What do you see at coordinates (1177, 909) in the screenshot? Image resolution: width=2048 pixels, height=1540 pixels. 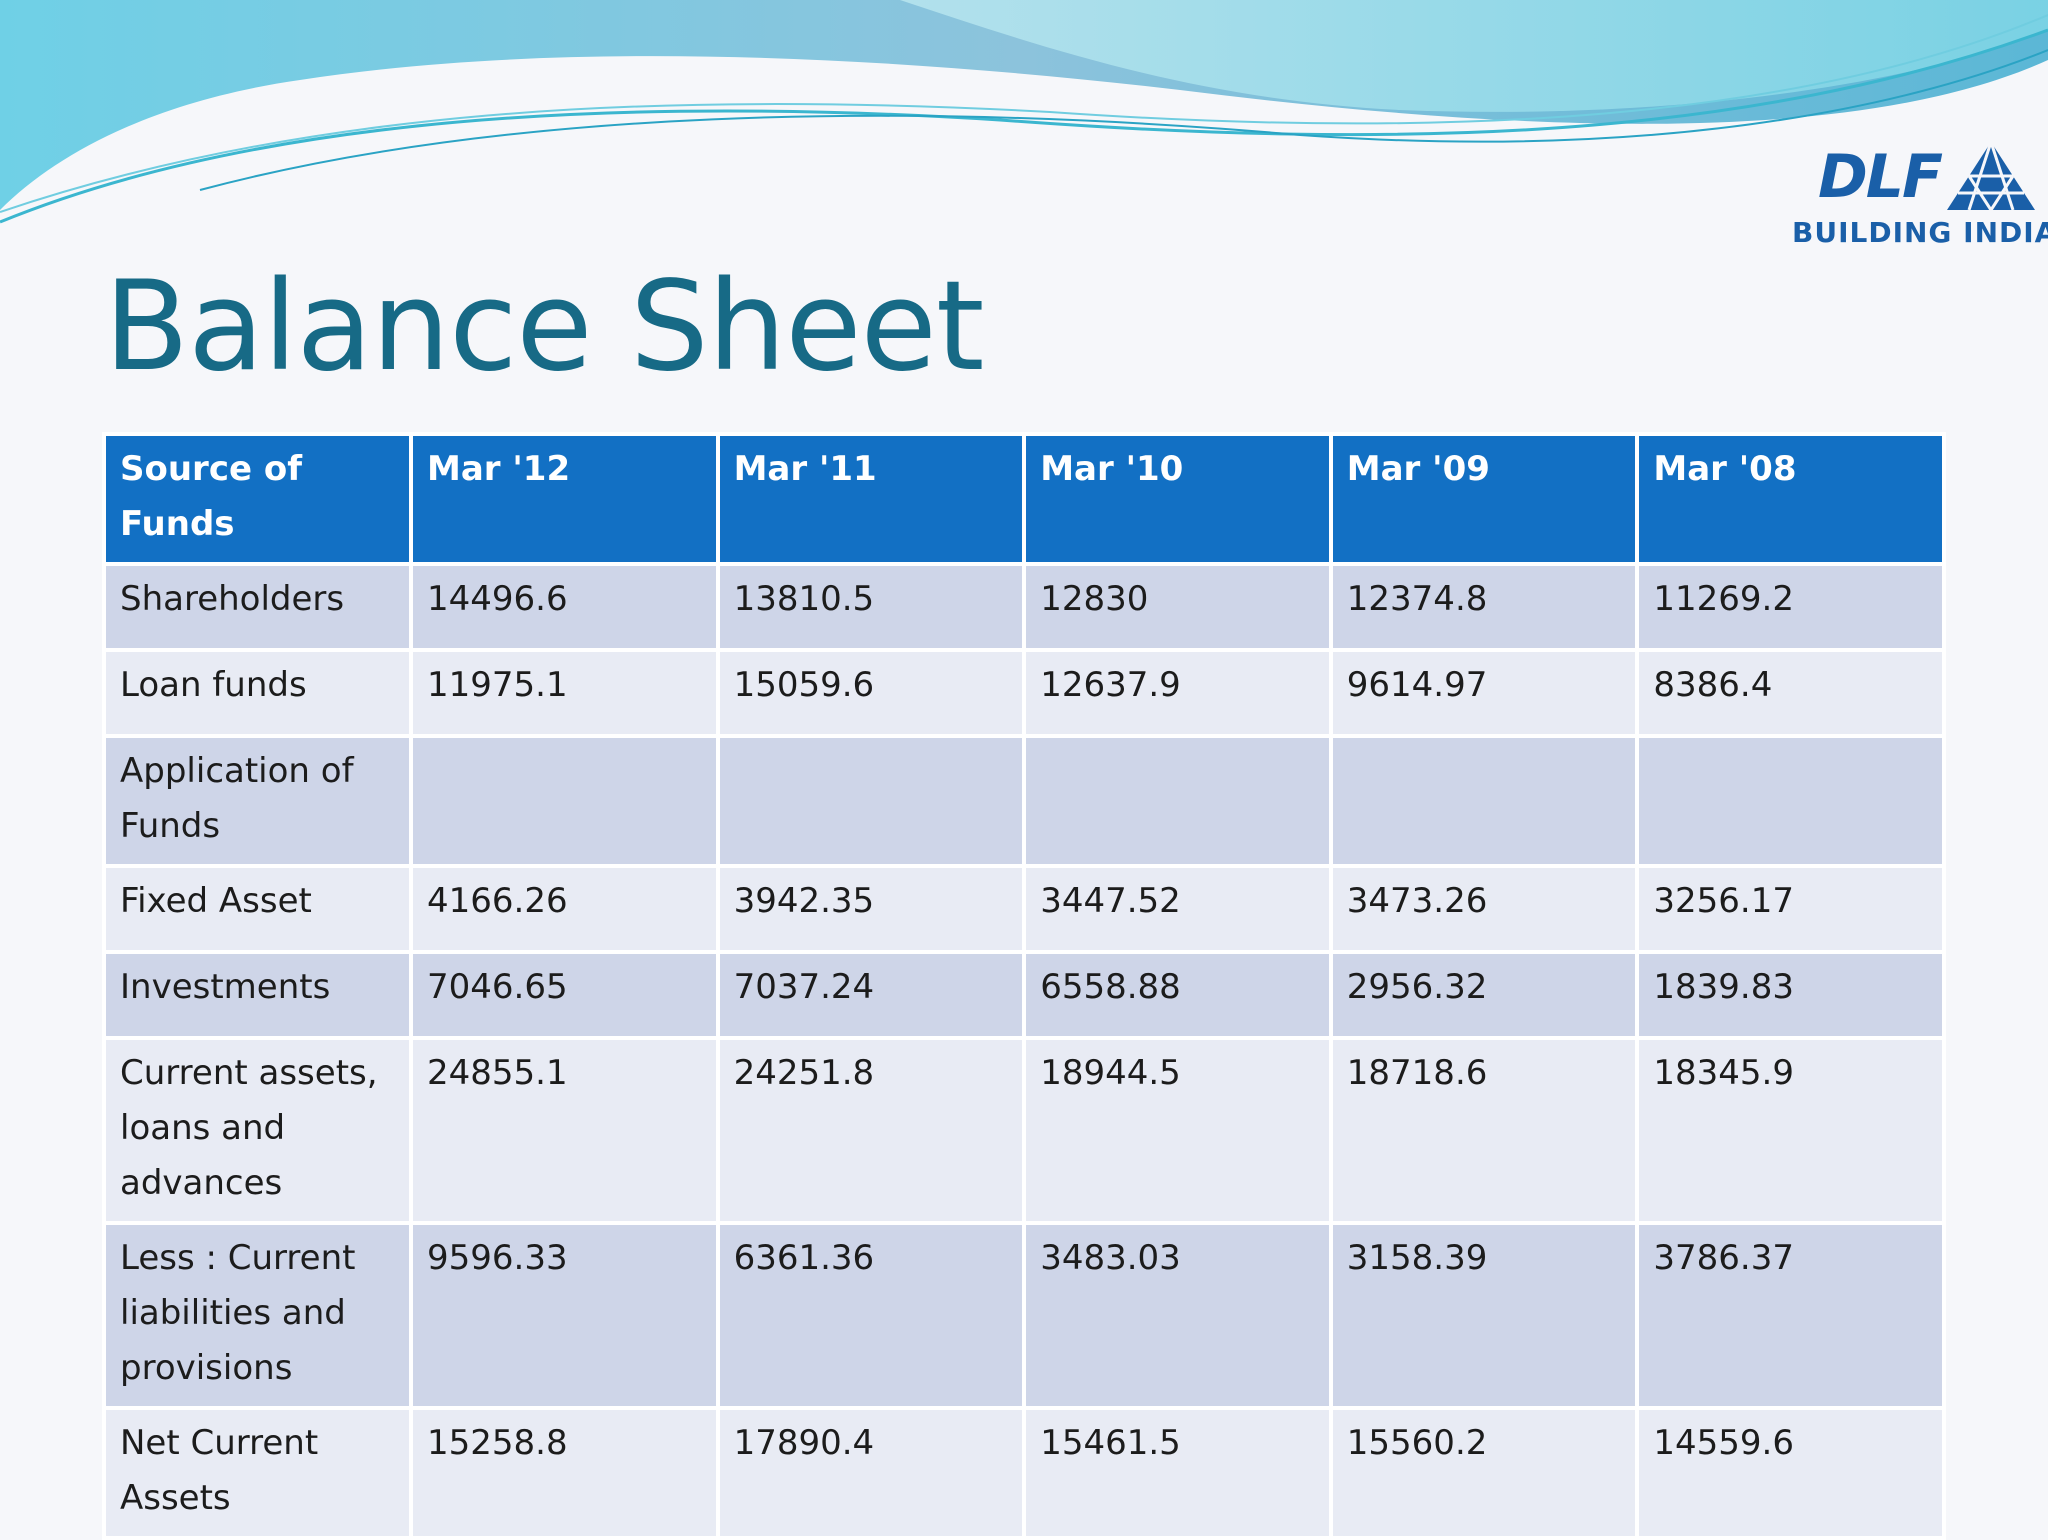 I see `table-cell: 3447.52` at bounding box center [1177, 909].